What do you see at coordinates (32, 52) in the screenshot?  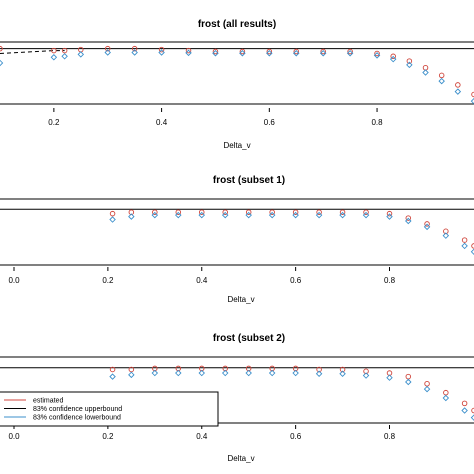 I see `estimated-dashed-line` at bounding box center [32, 52].